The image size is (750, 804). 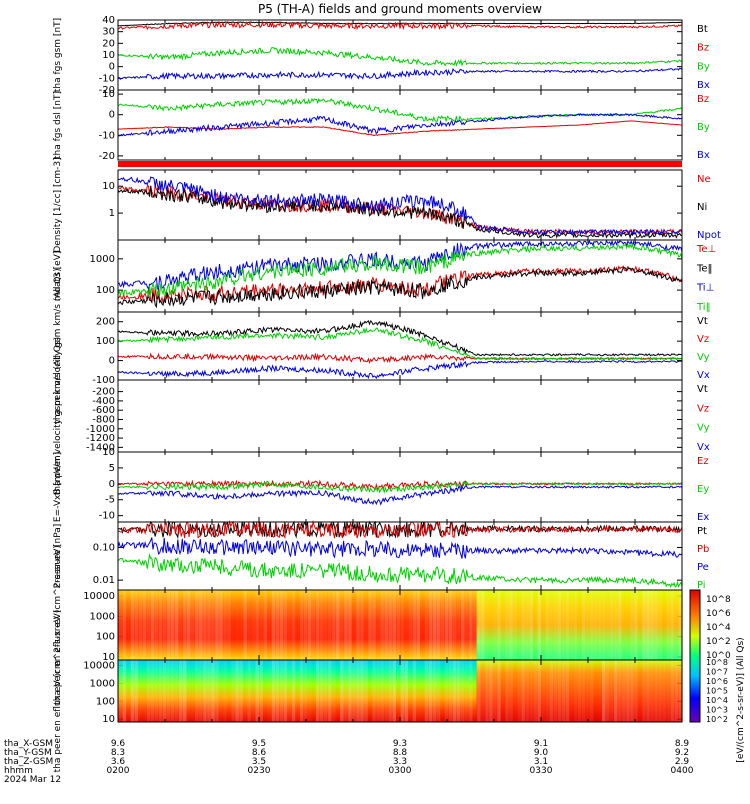 What do you see at coordinates (118, 744) in the screenshot?
I see `ephemeris-value: 9.6` at bounding box center [118, 744].